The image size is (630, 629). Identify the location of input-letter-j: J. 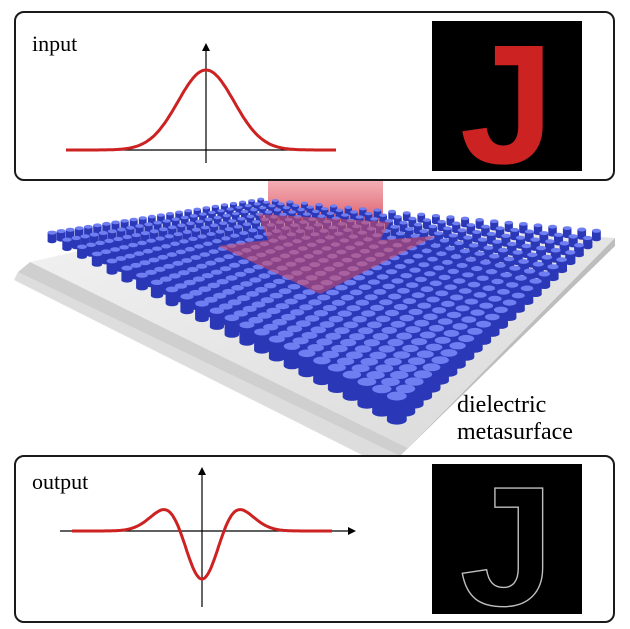
(507, 96).